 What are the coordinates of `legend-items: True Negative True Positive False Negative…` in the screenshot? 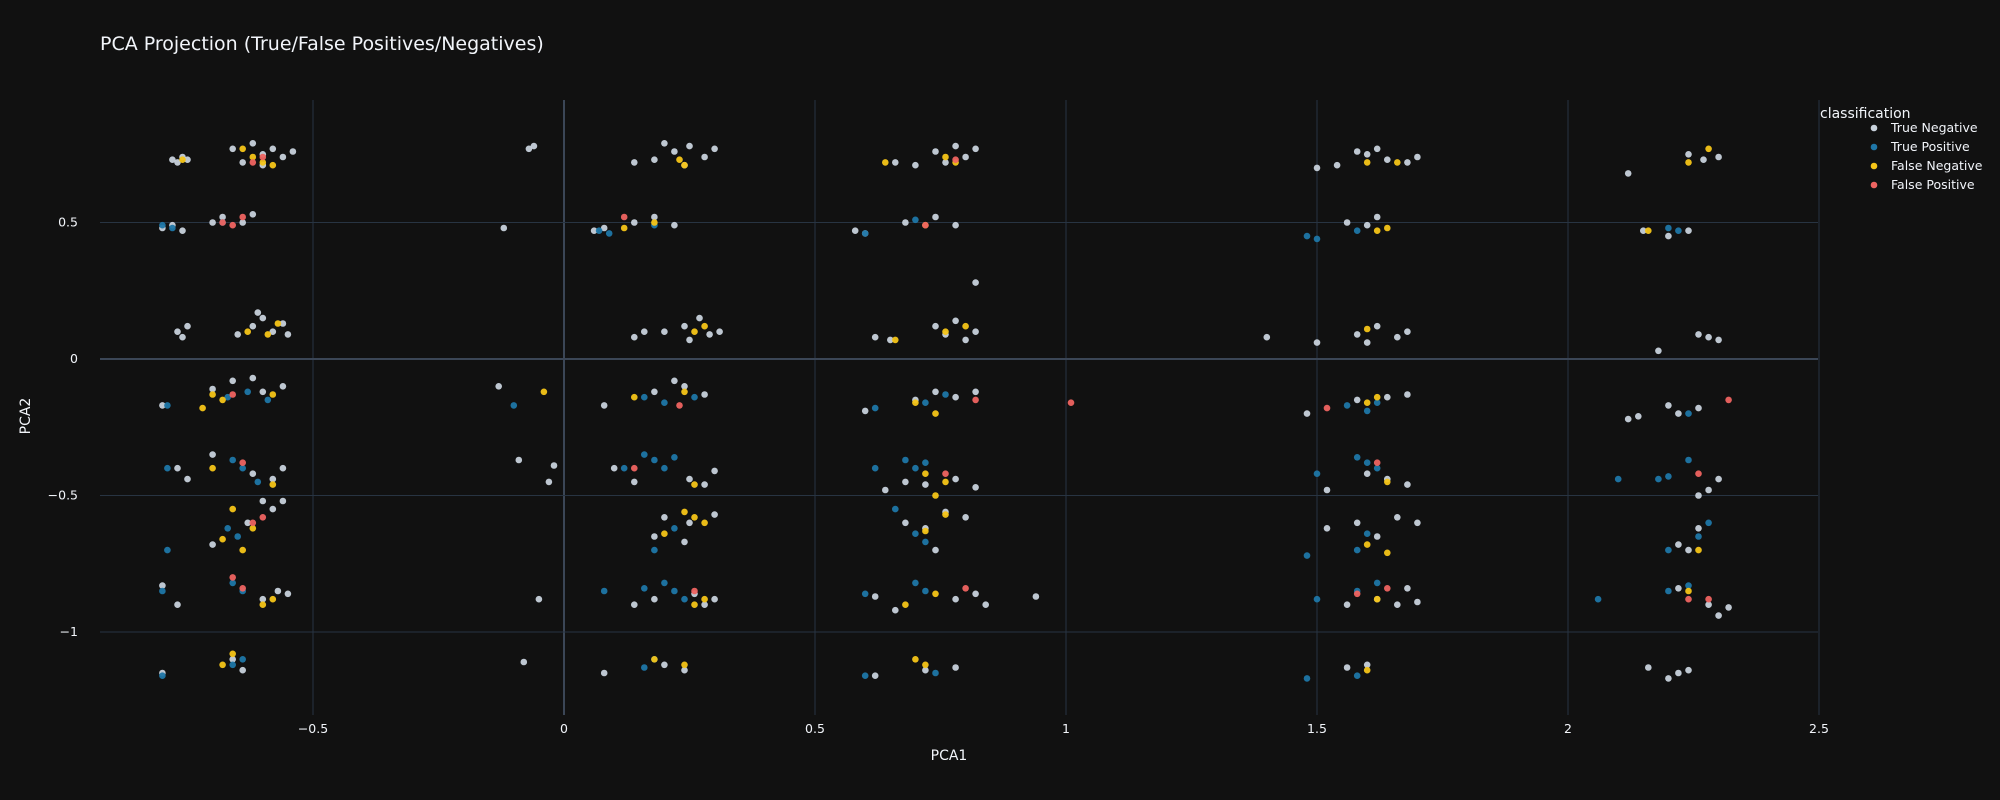 It's located at (1926, 156).